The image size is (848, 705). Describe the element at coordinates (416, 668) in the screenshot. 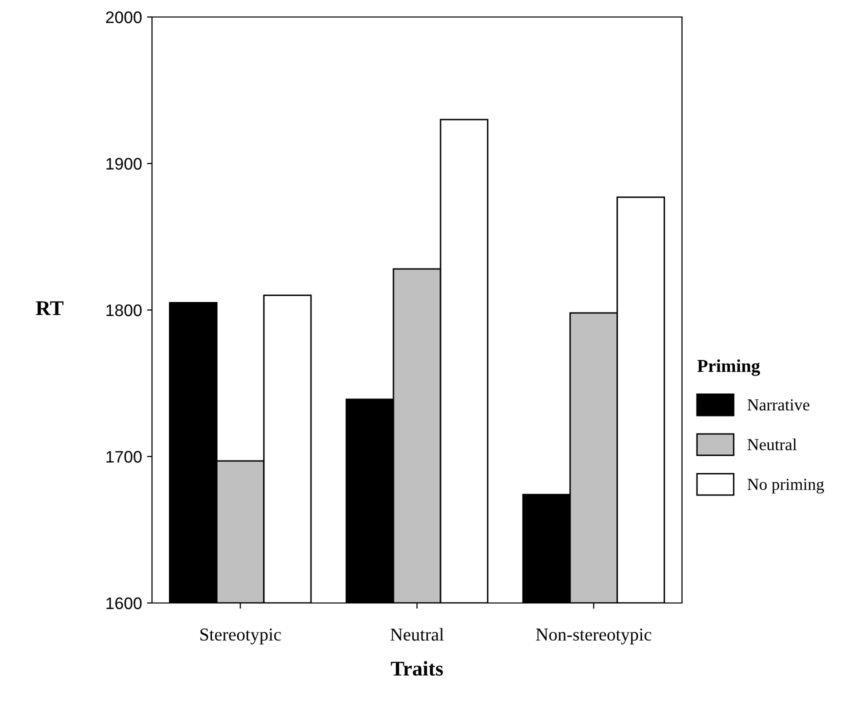

I see `x-axis-title: Traits` at that location.